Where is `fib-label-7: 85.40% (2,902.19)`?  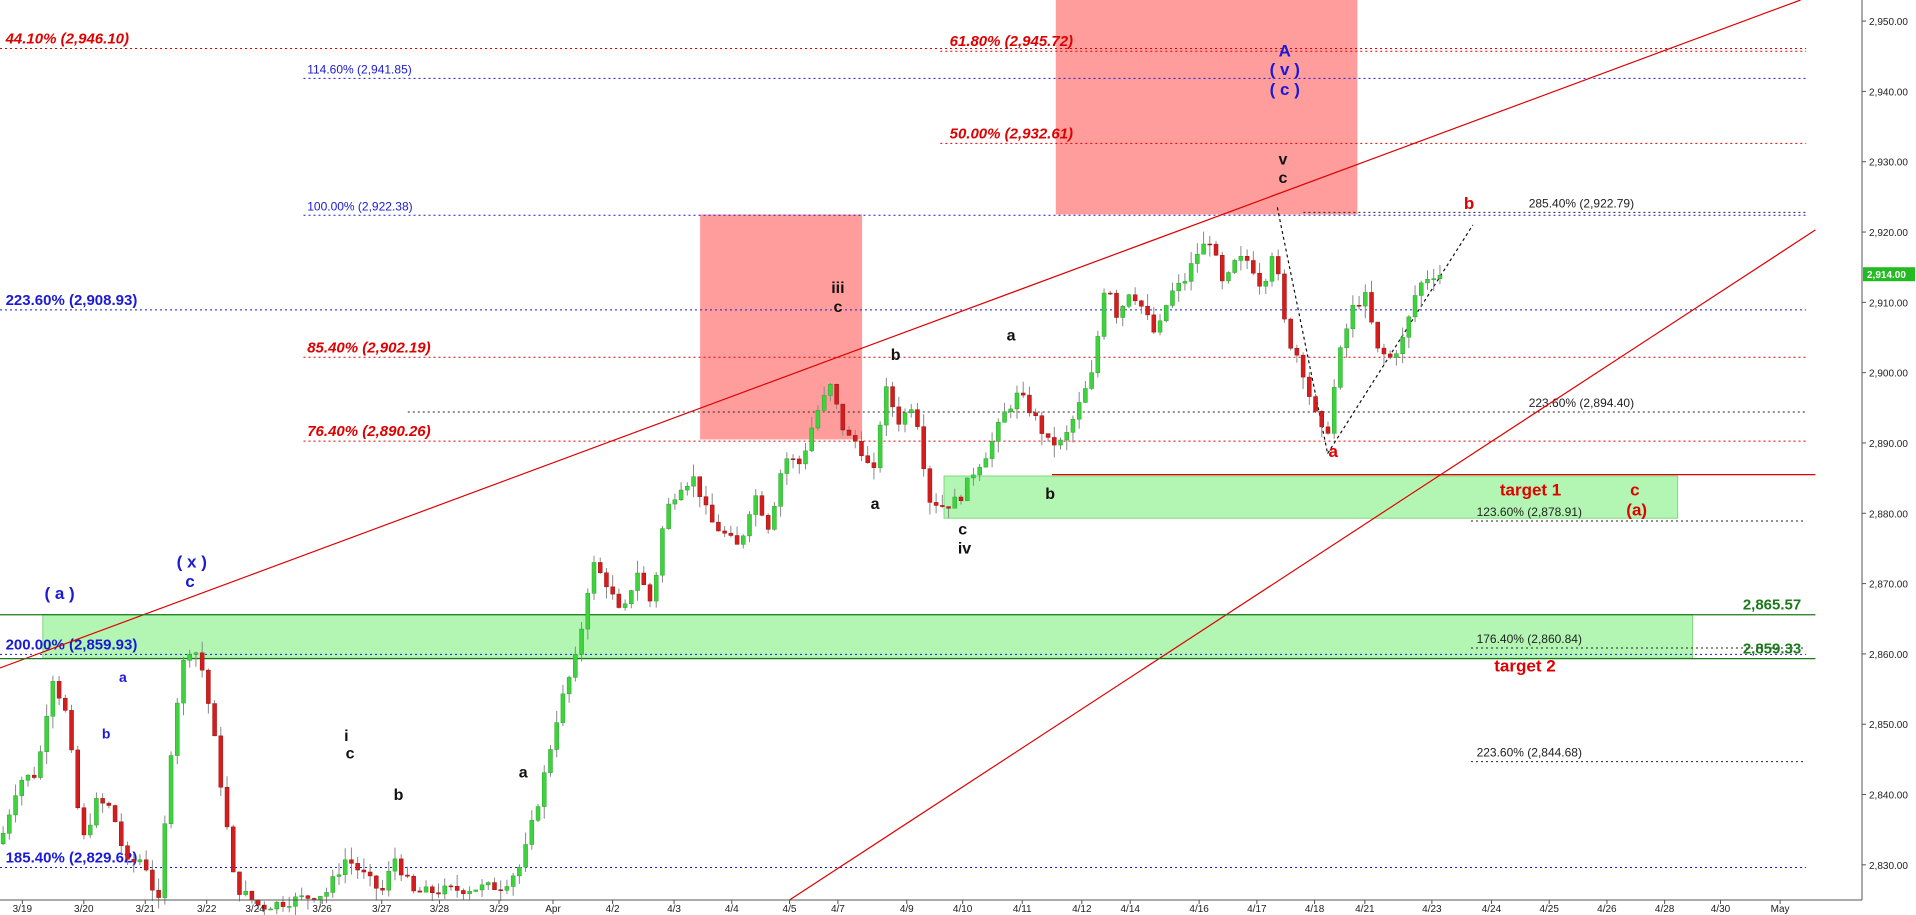
fib-label-7: 85.40% (2,902.19) is located at coordinates (368, 347).